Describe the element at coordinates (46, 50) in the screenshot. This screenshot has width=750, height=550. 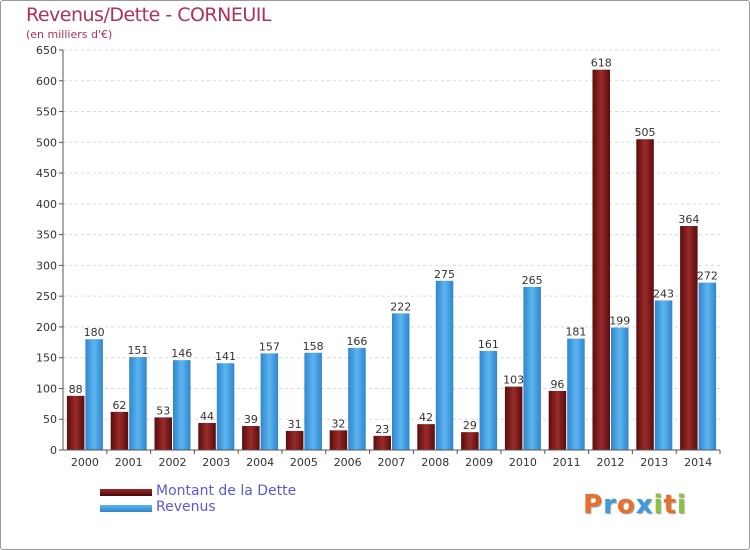
I see `y-tick-label: 650` at that location.